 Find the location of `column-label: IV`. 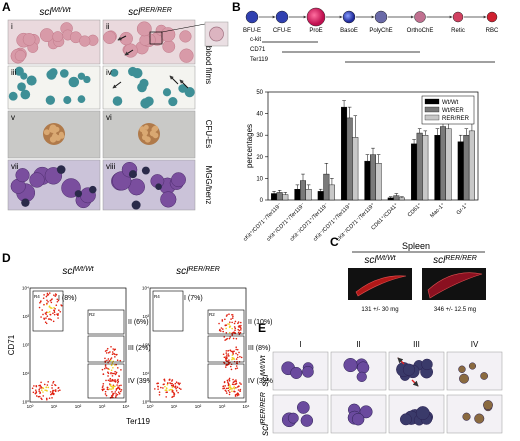

column-label: IV is located at coordinates (475, 344).